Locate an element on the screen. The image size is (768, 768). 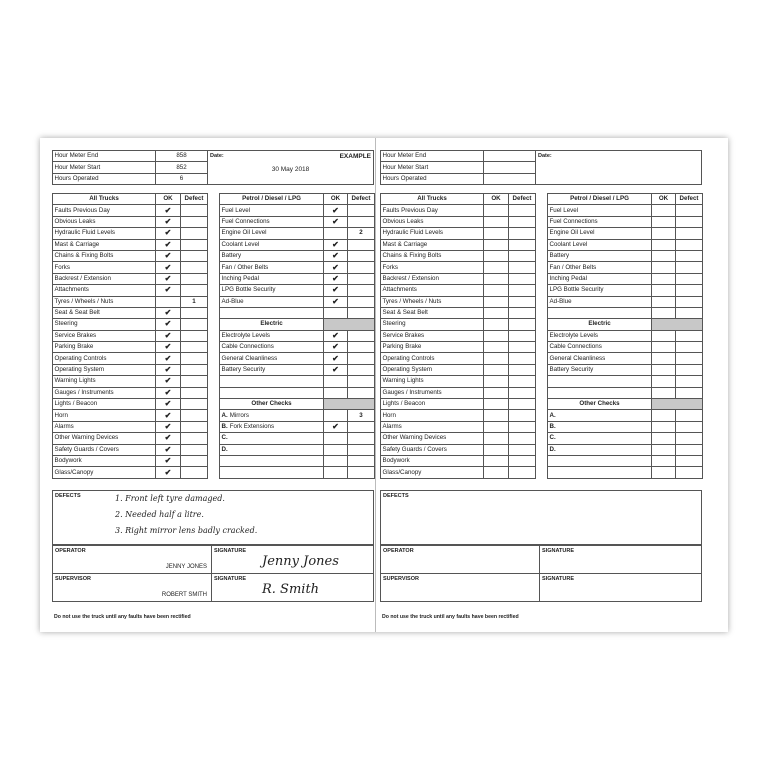
defects-box: DEFECTS is located at coordinates (541, 517).